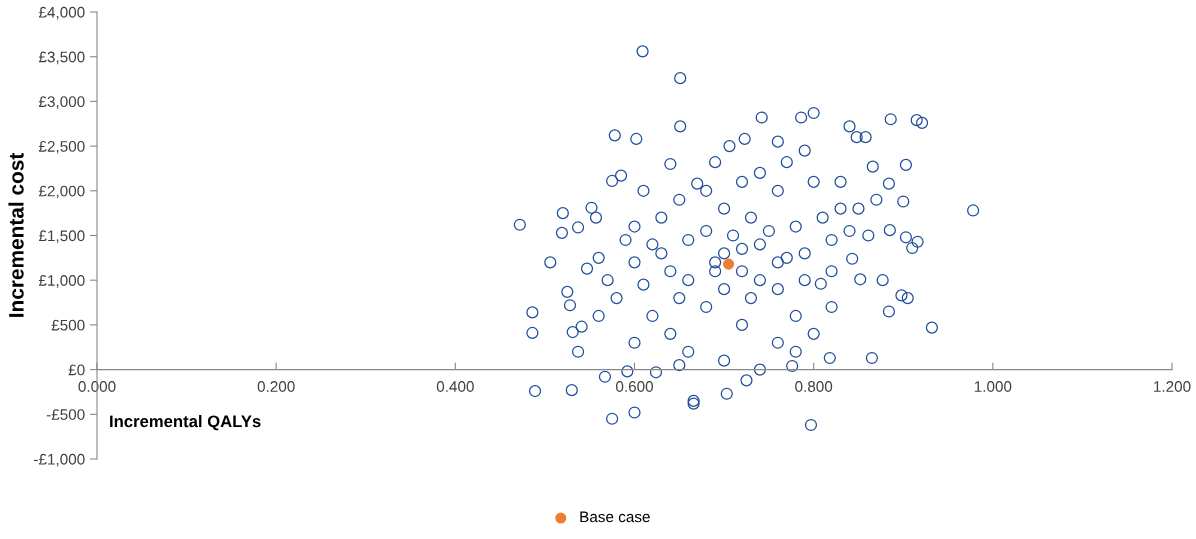 Image resolution: width=1196 pixels, height=539 pixels. What do you see at coordinates (61, 281) in the screenshot?
I see `y-tick-label: £1,000` at bounding box center [61, 281].